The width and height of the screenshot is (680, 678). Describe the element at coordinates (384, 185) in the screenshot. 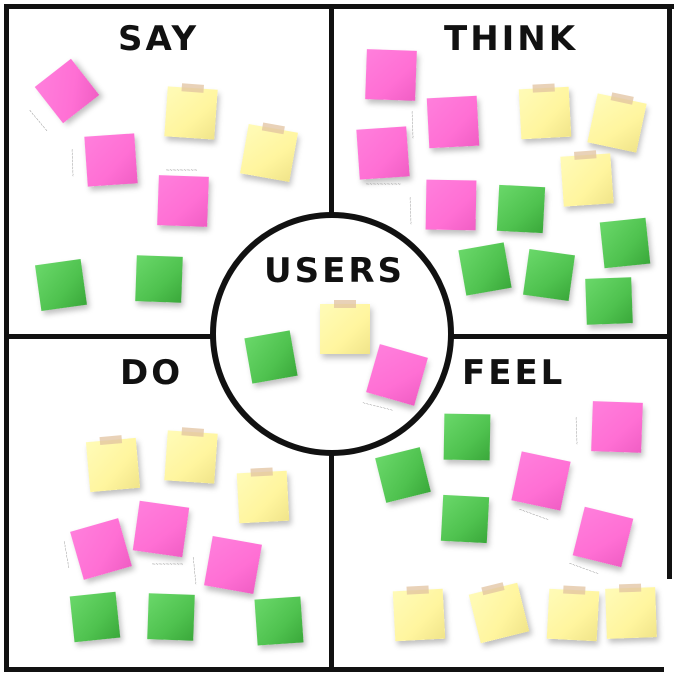

I see `note-scribble: ~~~~~~~~~~` at that location.